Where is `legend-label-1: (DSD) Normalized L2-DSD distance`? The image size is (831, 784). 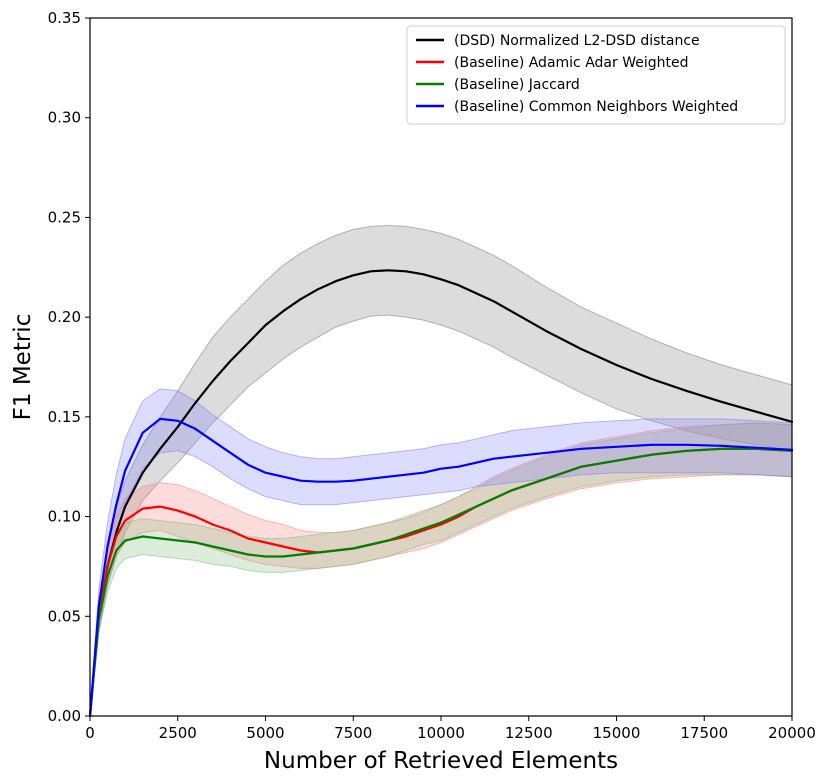
legend-label-1: (DSD) Normalized L2-DSD distance is located at coordinates (577, 41).